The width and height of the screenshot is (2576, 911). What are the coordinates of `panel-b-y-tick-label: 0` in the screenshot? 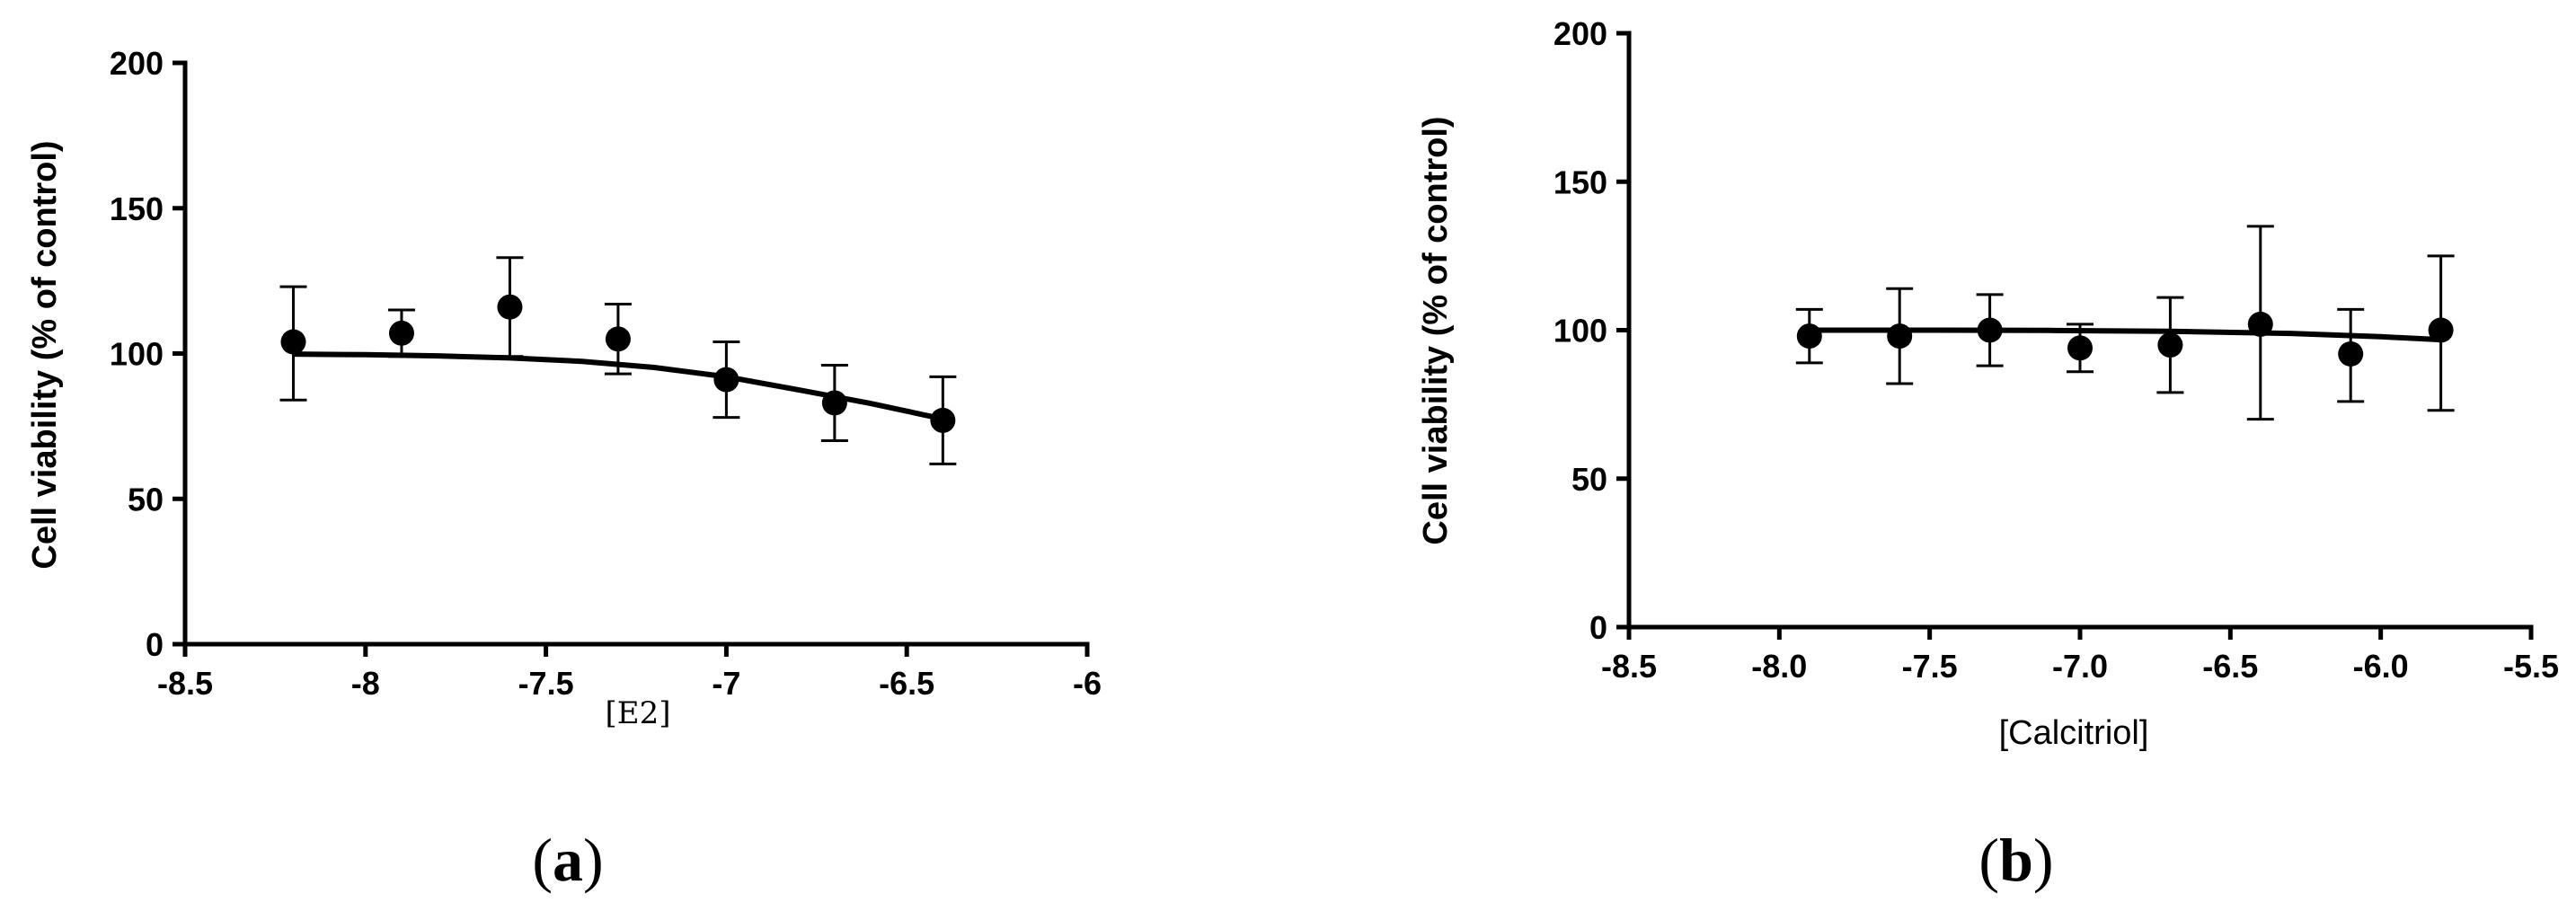 It's located at (1598, 627).